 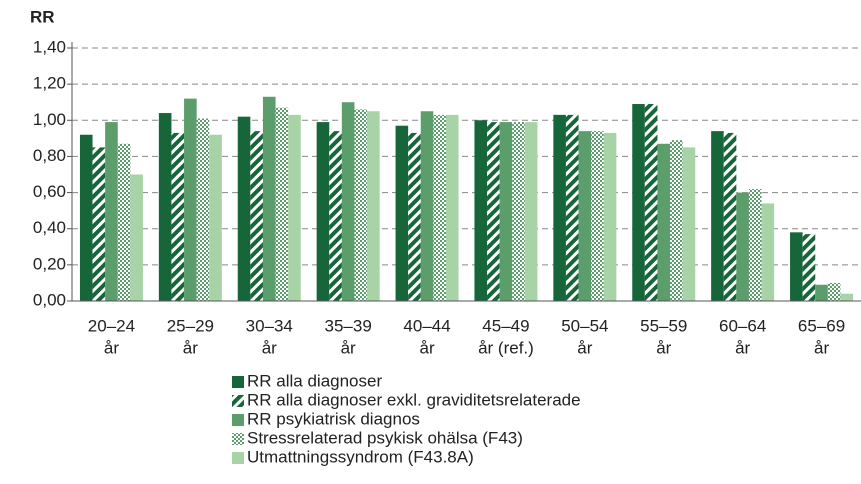 I want to click on x-tick-label: 20–24, so click(x=111, y=325).